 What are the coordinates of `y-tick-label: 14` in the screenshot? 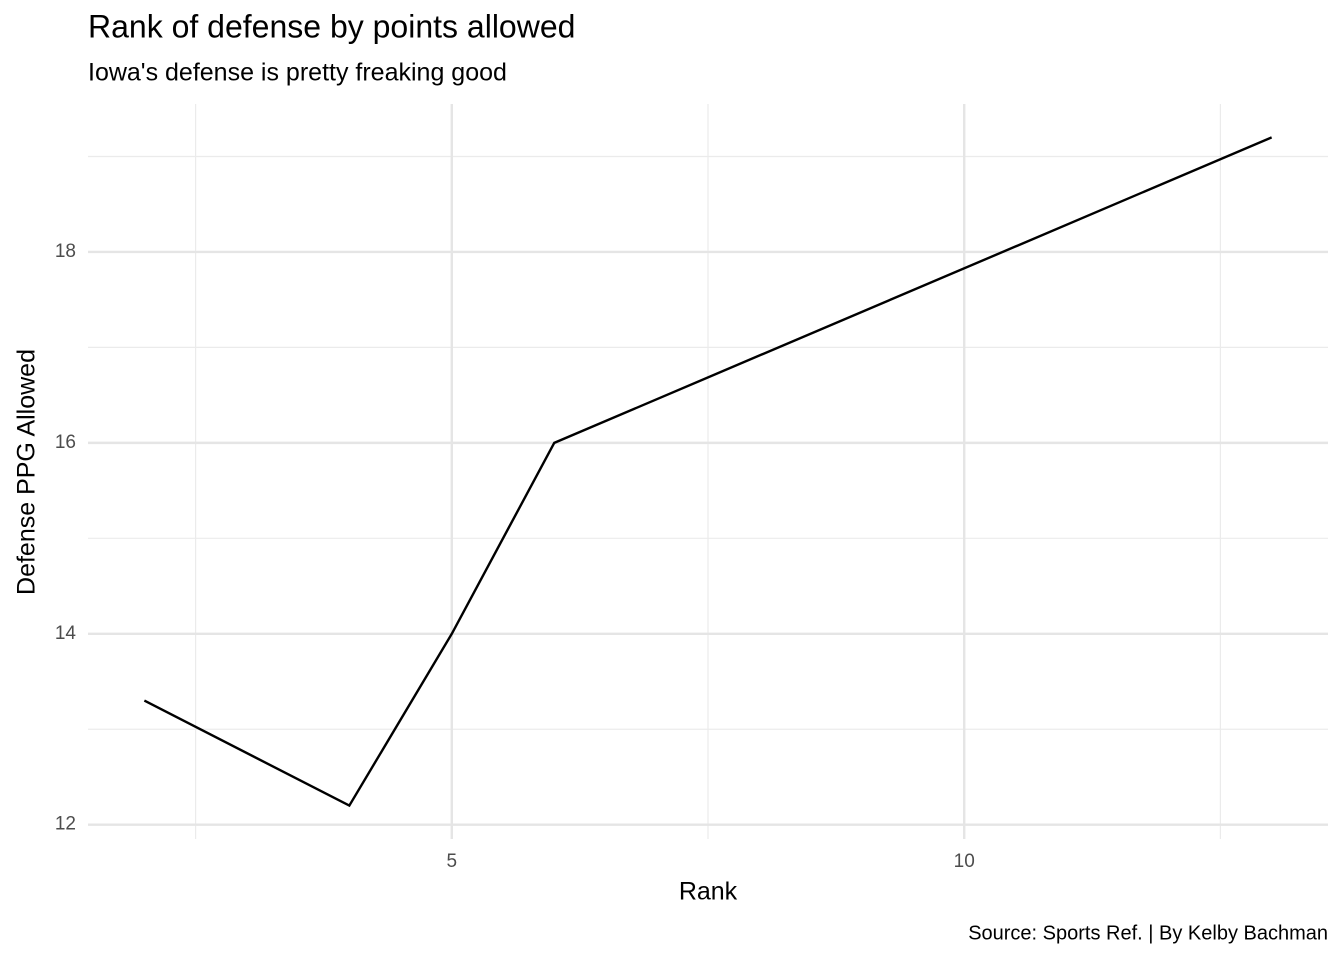 It's located at (66, 633).